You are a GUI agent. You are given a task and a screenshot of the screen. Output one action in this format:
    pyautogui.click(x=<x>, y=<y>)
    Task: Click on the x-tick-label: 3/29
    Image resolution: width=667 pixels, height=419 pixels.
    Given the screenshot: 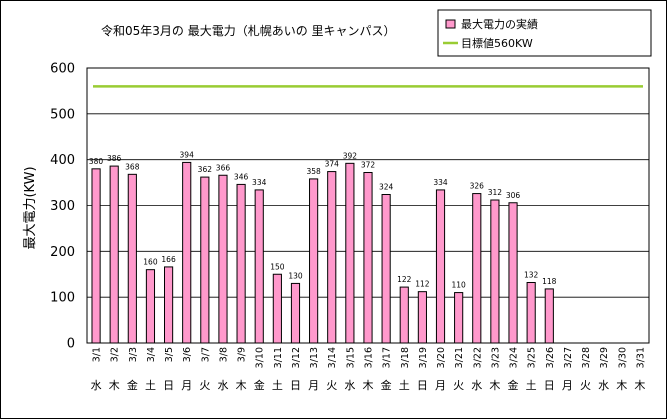 What is the action you would take?
    pyautogui.click(x=604, y=357)
    